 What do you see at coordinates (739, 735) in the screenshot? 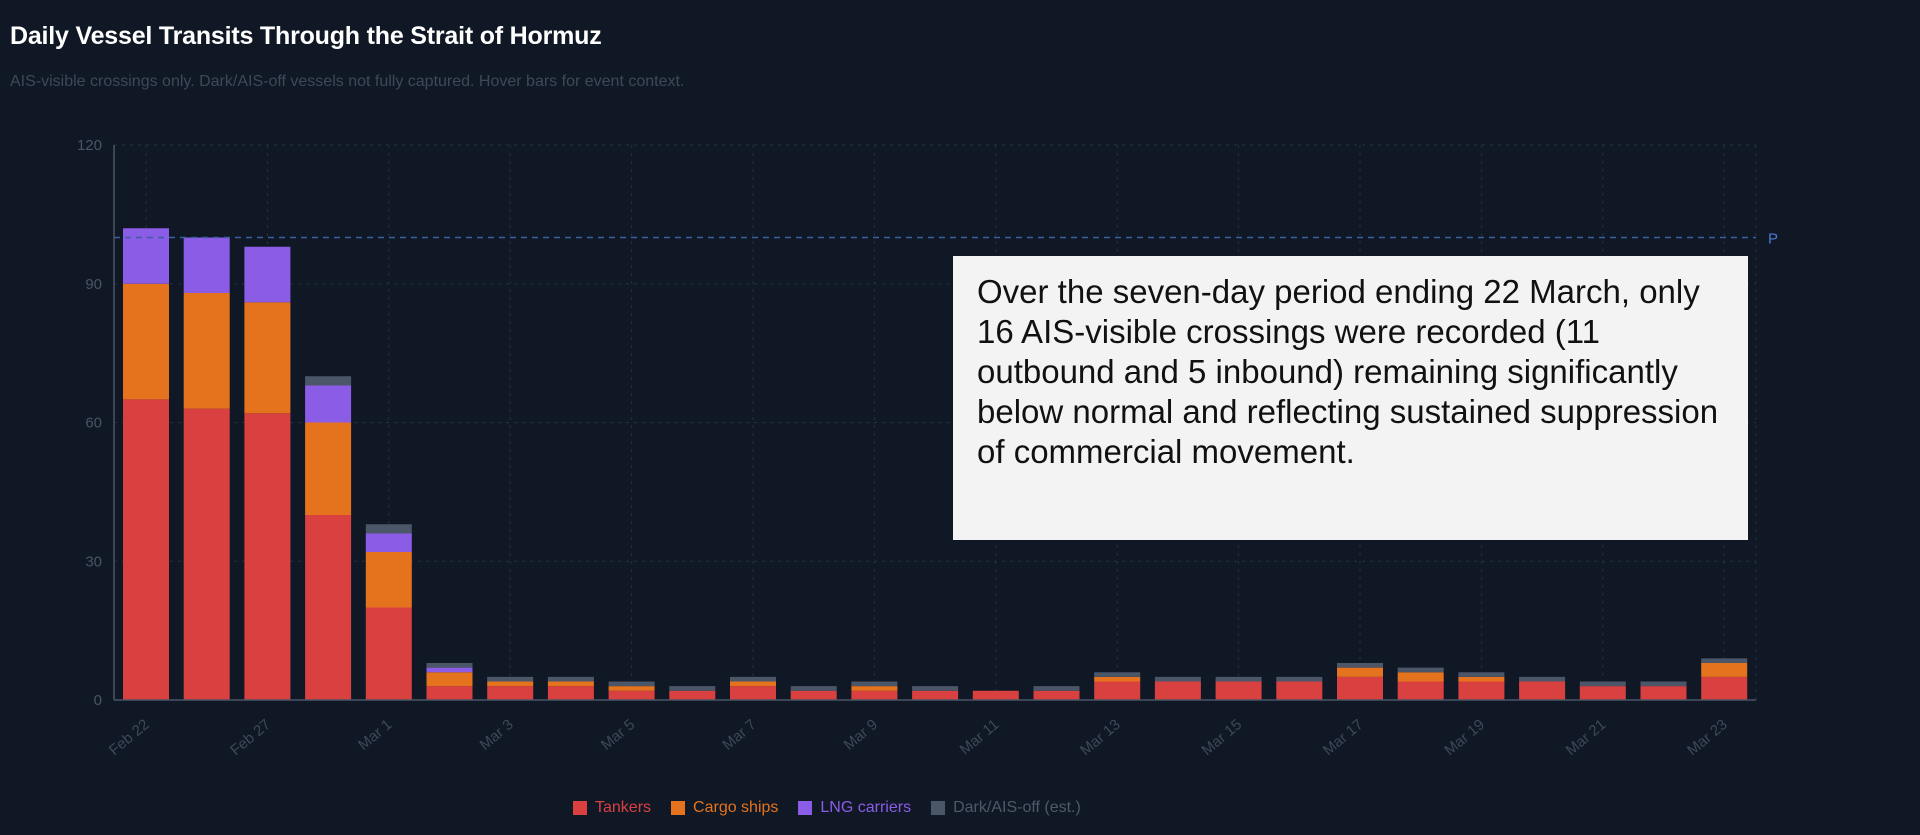
I see `x-tick-label: Mar 7` at bounding box center [739, 735].